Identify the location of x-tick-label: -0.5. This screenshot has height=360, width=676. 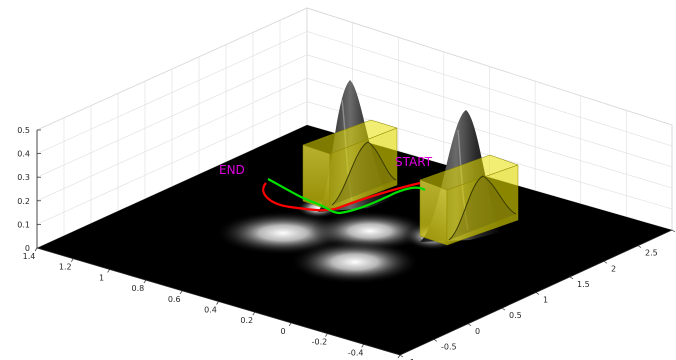
(449, 346).